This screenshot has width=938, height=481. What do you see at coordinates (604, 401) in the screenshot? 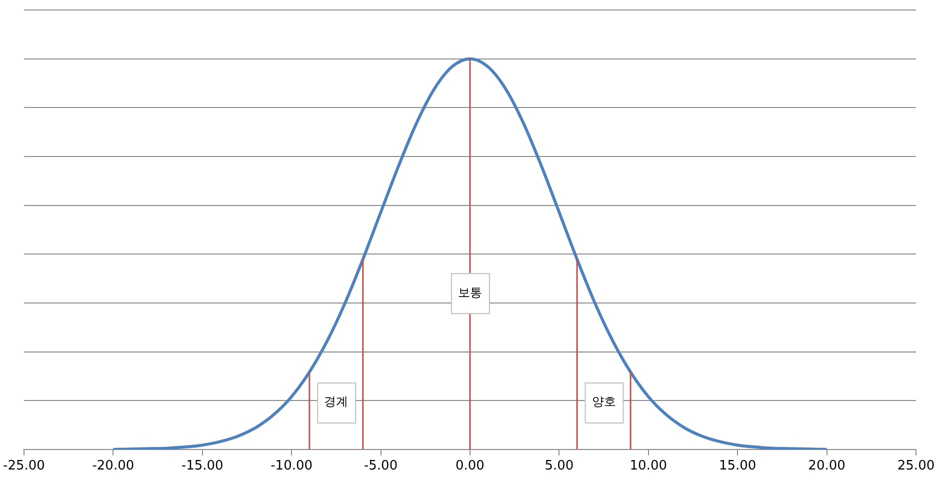
I see `annotation: 양호` at bounding box center [604, 401].